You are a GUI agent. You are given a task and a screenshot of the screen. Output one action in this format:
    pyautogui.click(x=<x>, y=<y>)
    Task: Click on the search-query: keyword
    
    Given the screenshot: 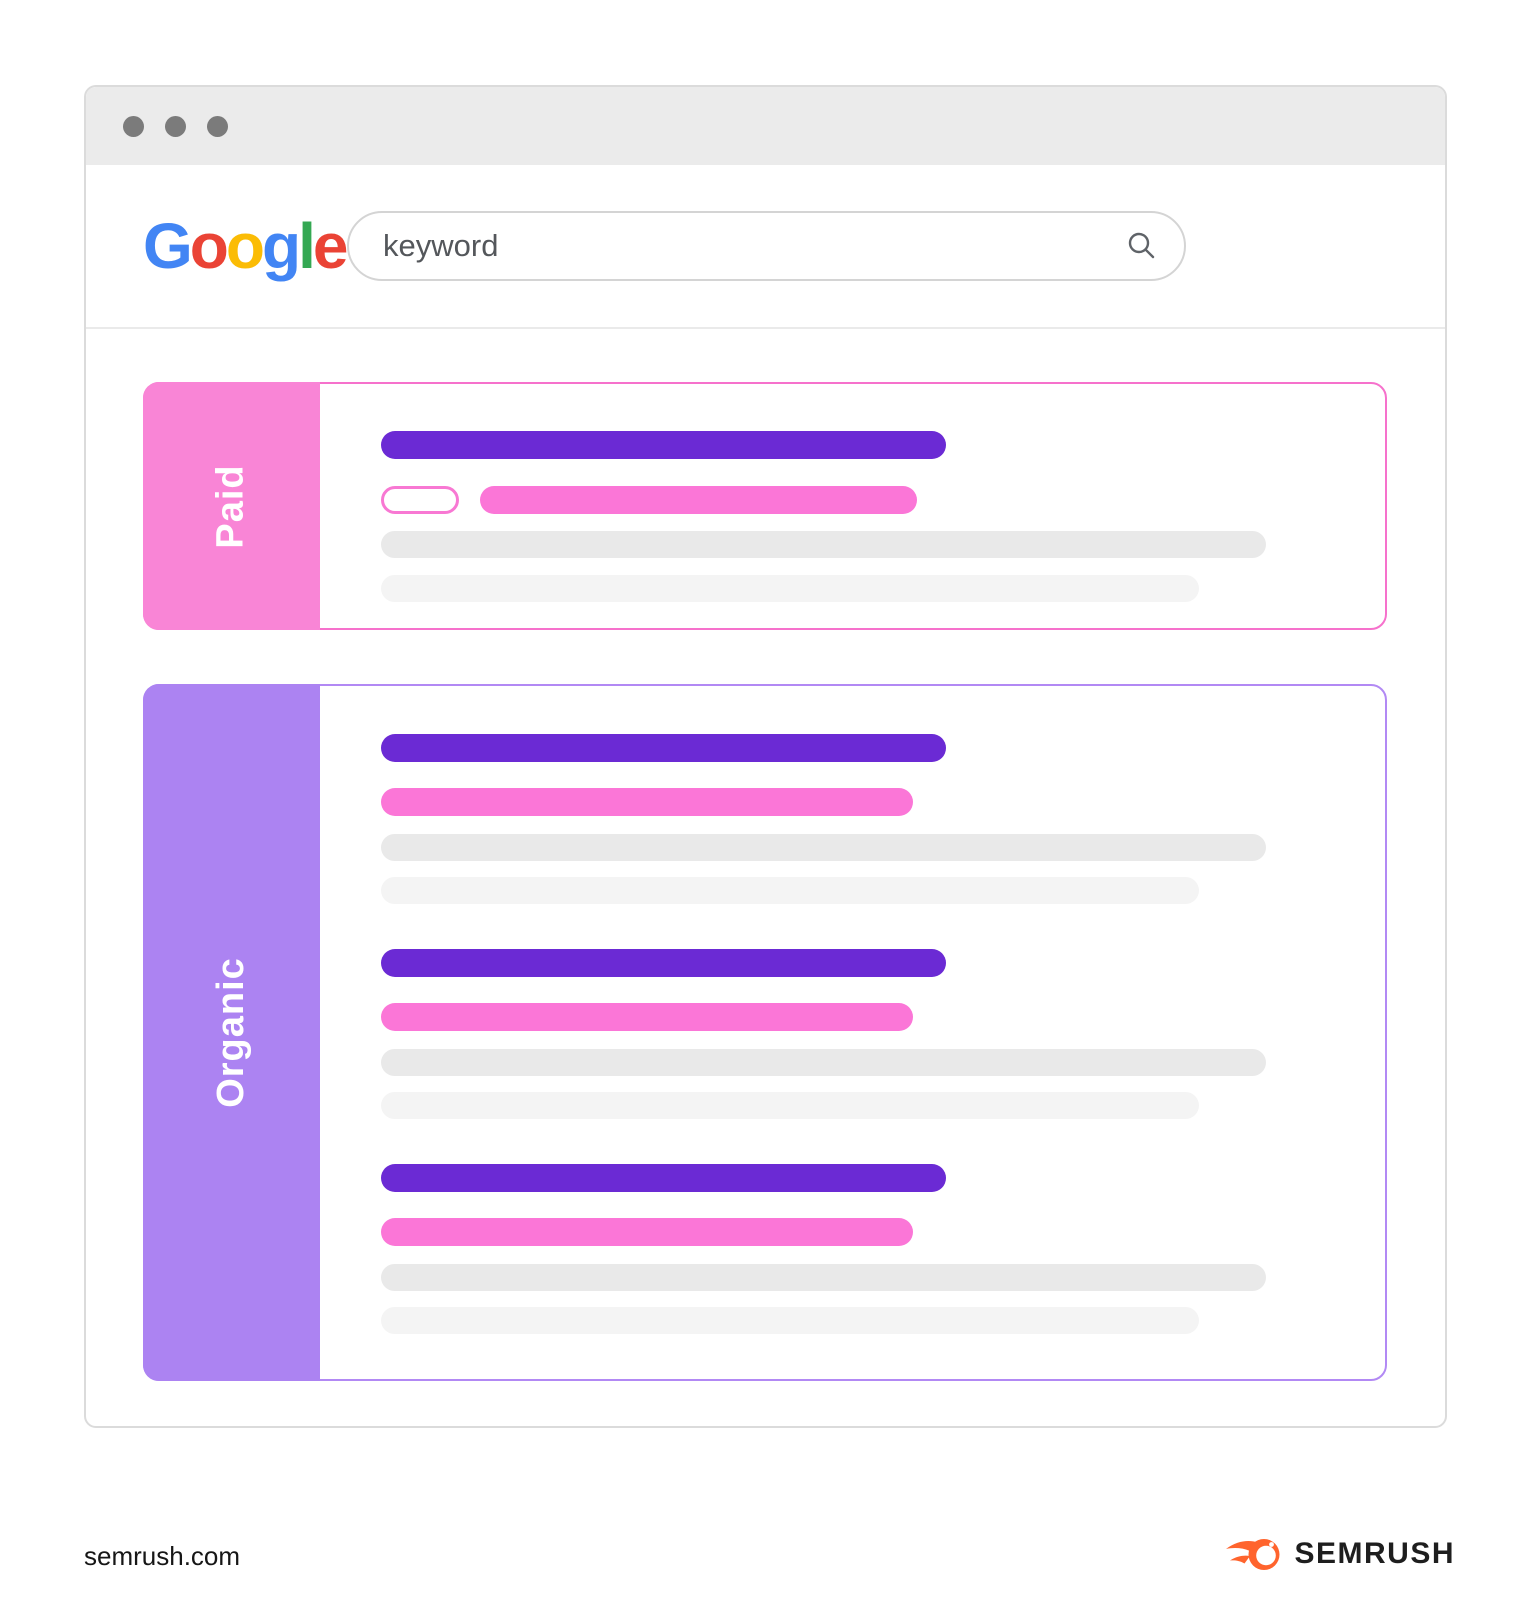 What is the action you would take?
    pyautogui.click(x=441, y=245)
    